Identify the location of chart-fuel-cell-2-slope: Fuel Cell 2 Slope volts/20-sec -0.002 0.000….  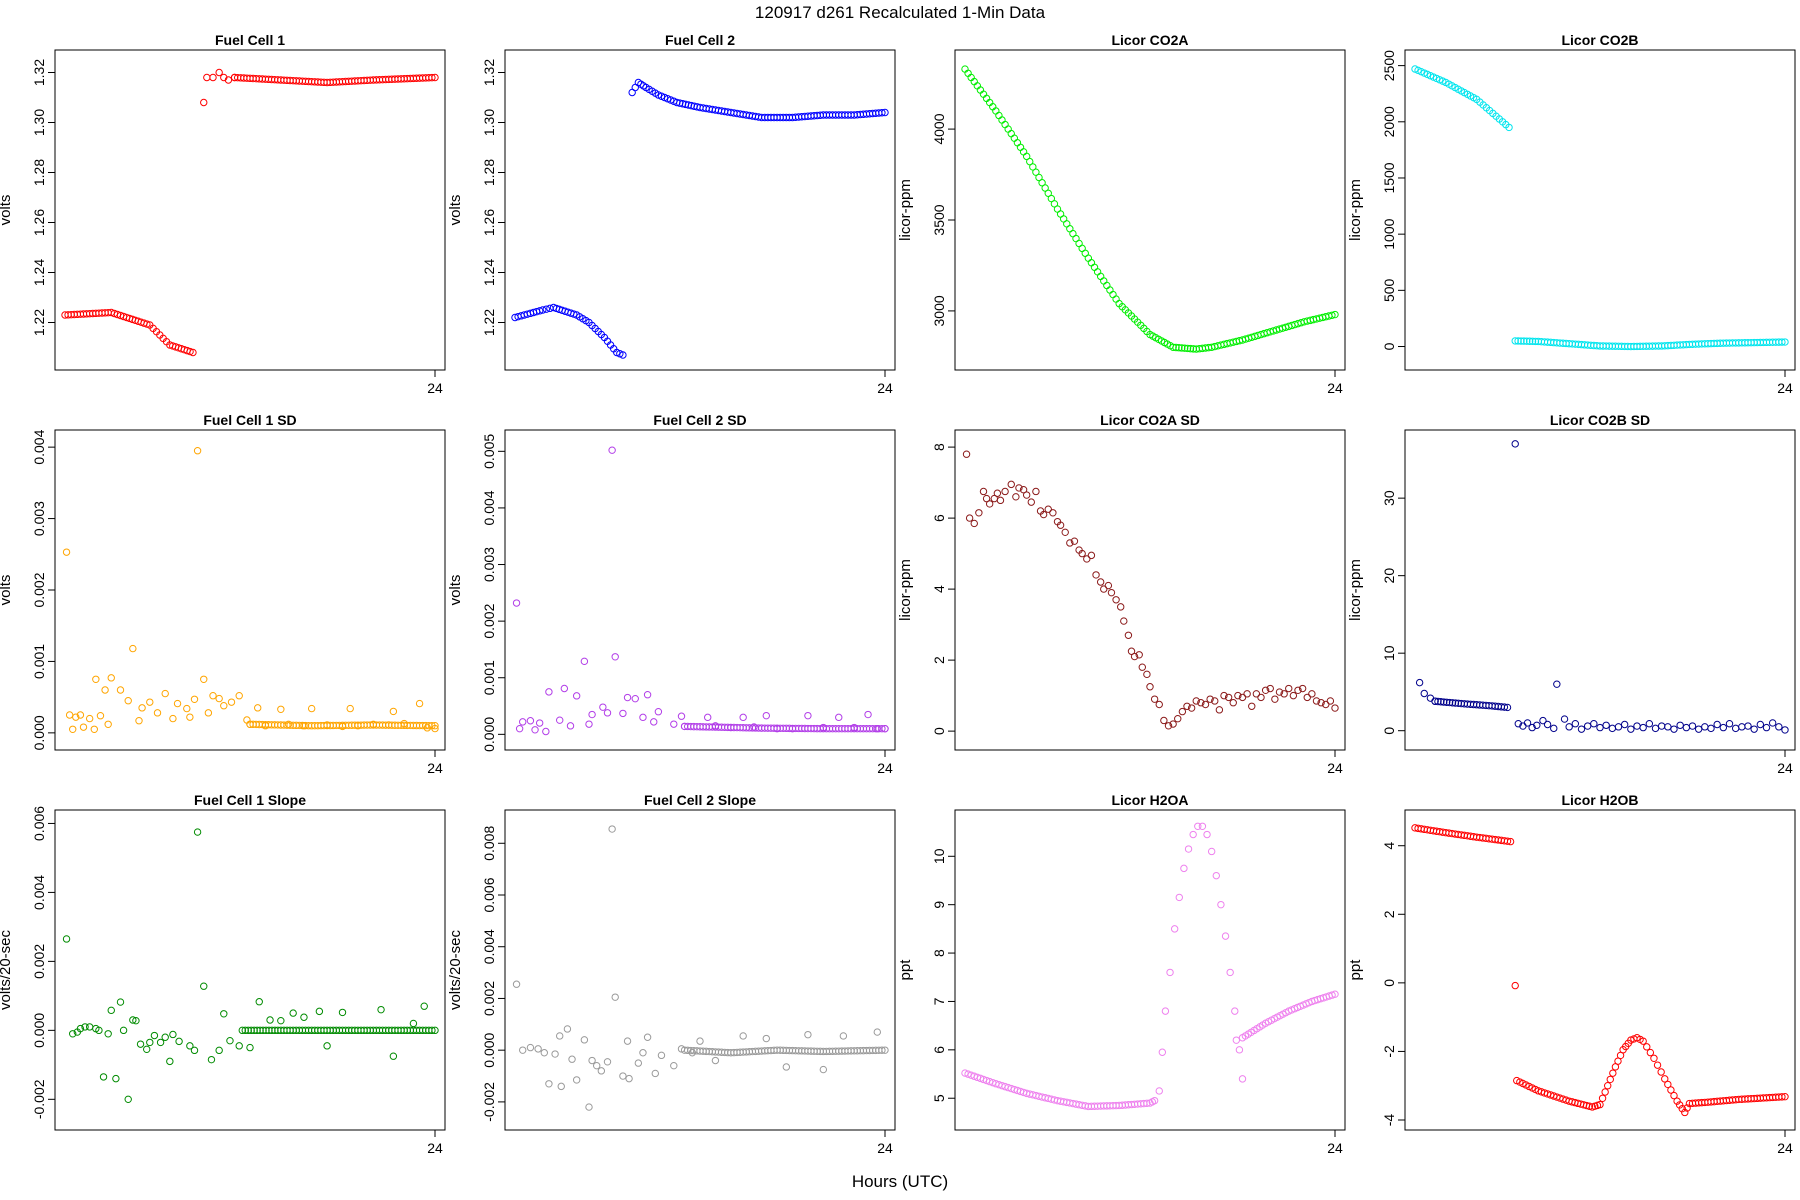
(671, 974).